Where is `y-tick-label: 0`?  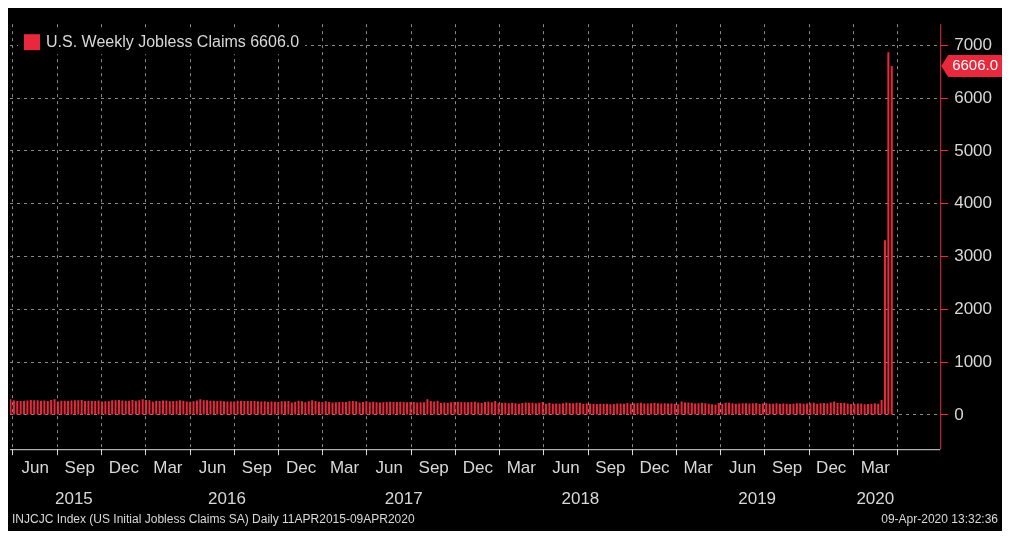 y-tick-label: 0 is located at coordinates (959, 414).